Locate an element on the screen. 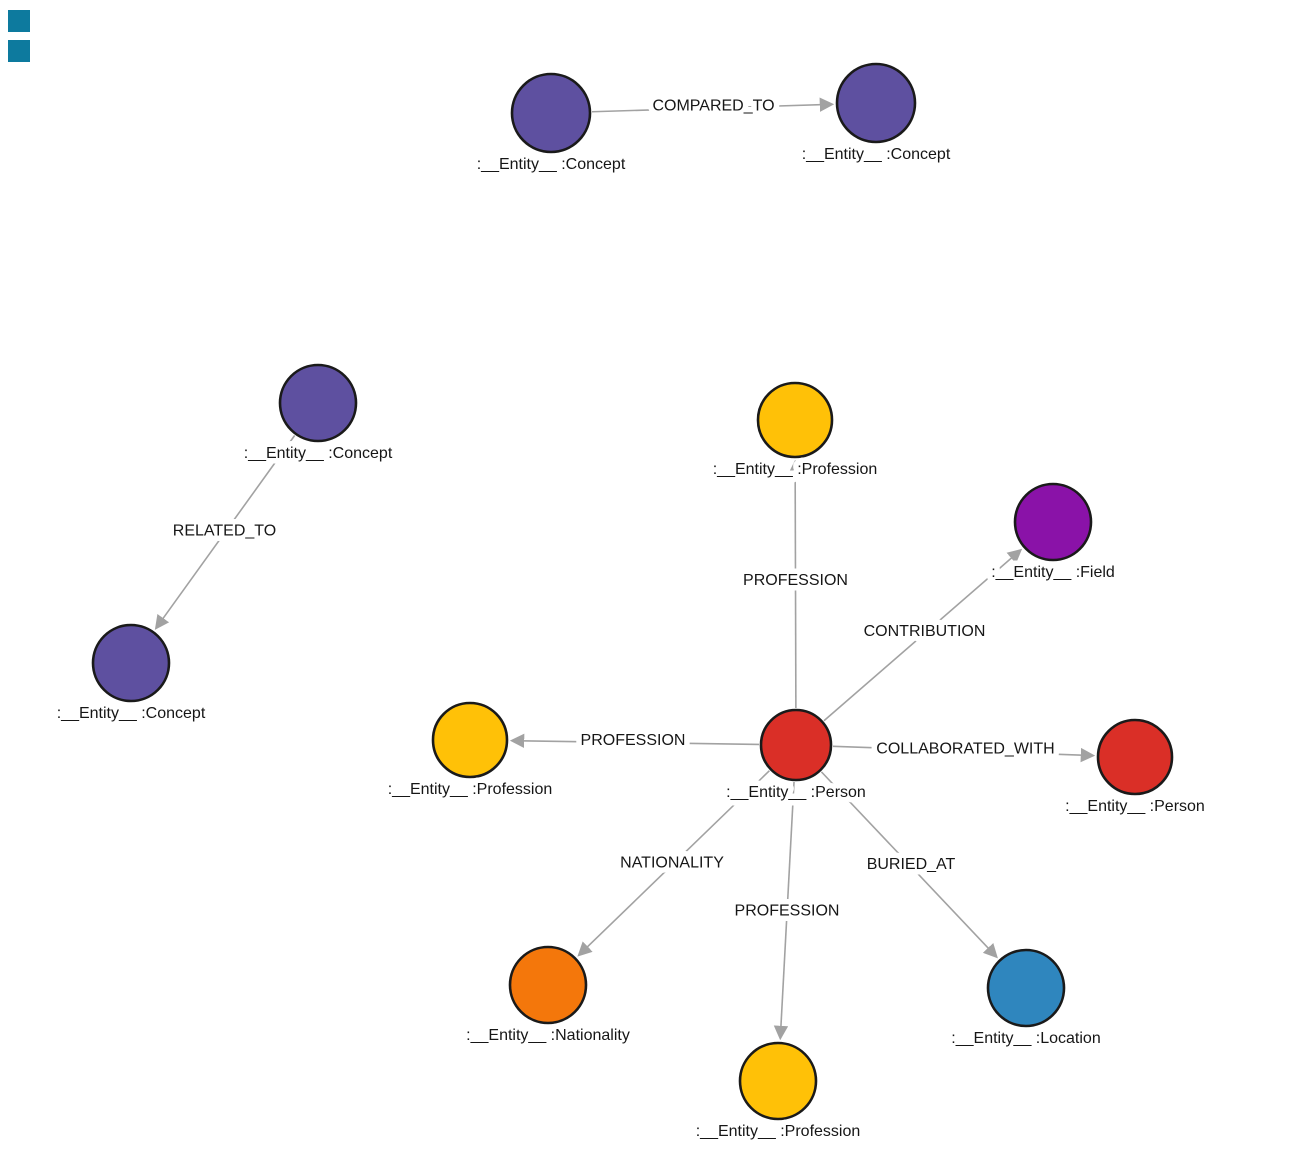 The height and width of the screenshot is (1173, 1314). edge-label-related_to-1: RELATED_TO is located at coordinates (224, 531).